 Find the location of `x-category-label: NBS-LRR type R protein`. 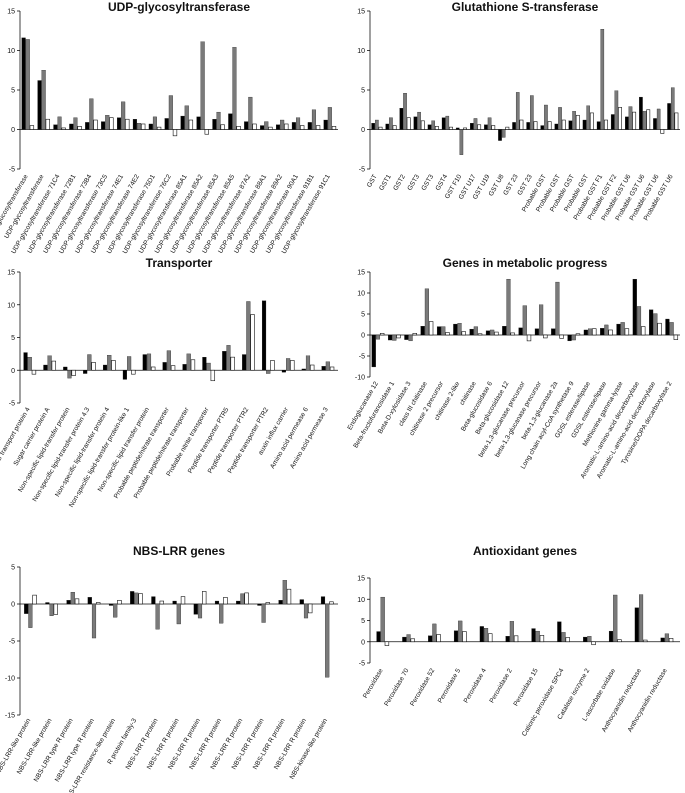

x-category-label: NBS-LRR type R protein is located at coordinates (54, 750).